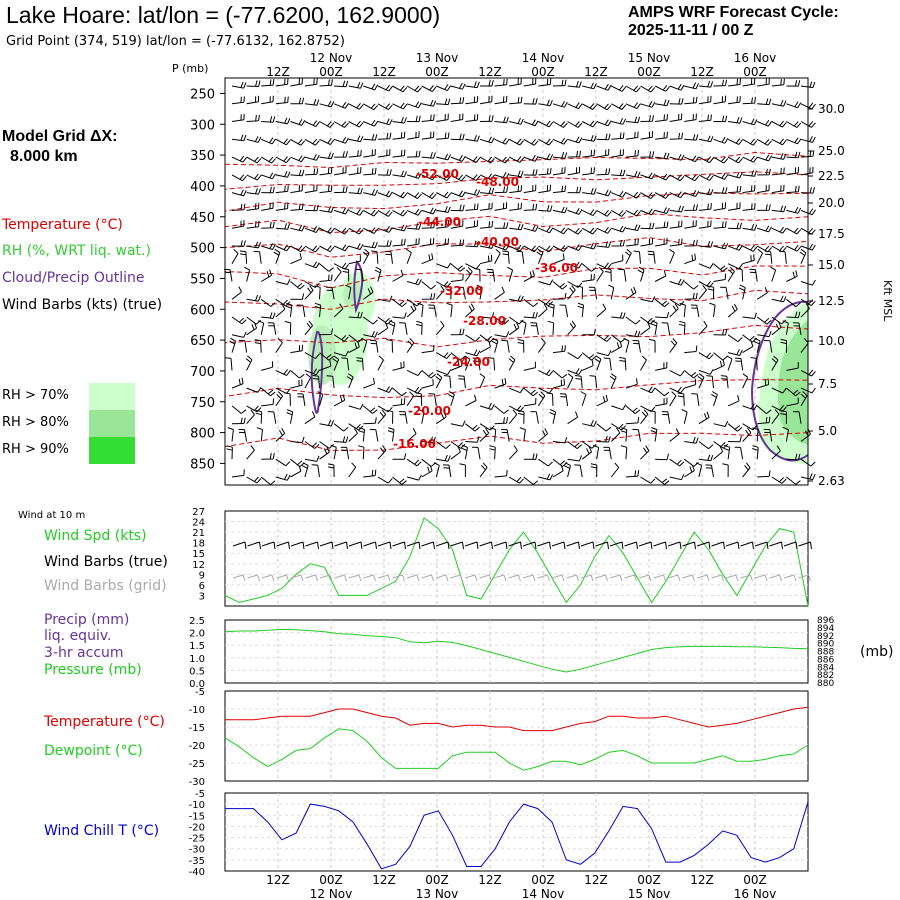  I want to click on pressure-line, so click(516, 650).